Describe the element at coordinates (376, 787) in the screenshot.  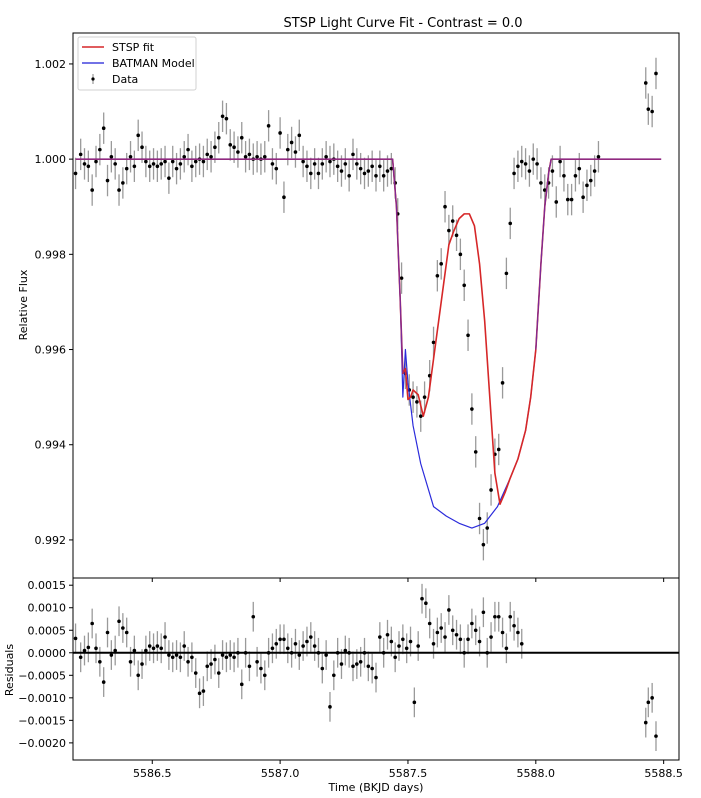
I see `x-axis-label: Time (BKJD days)` at that location.